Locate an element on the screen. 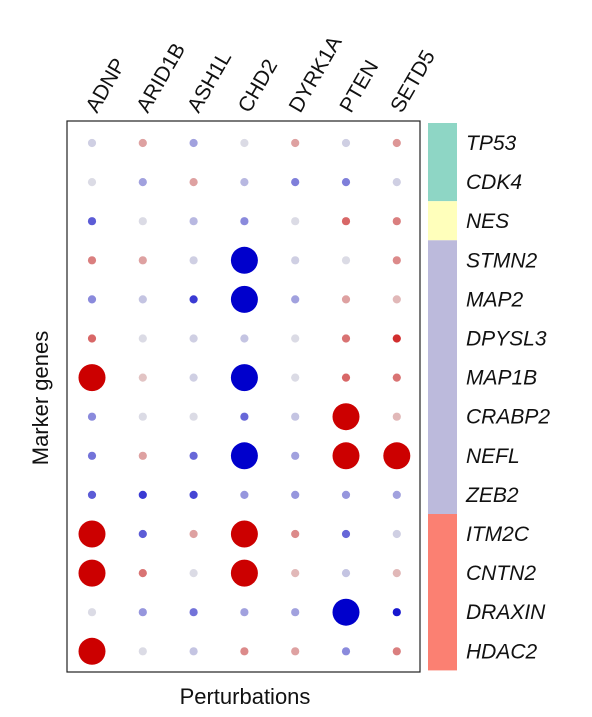  dot-cntn2-ash1l is located at coordinates (193, 573).